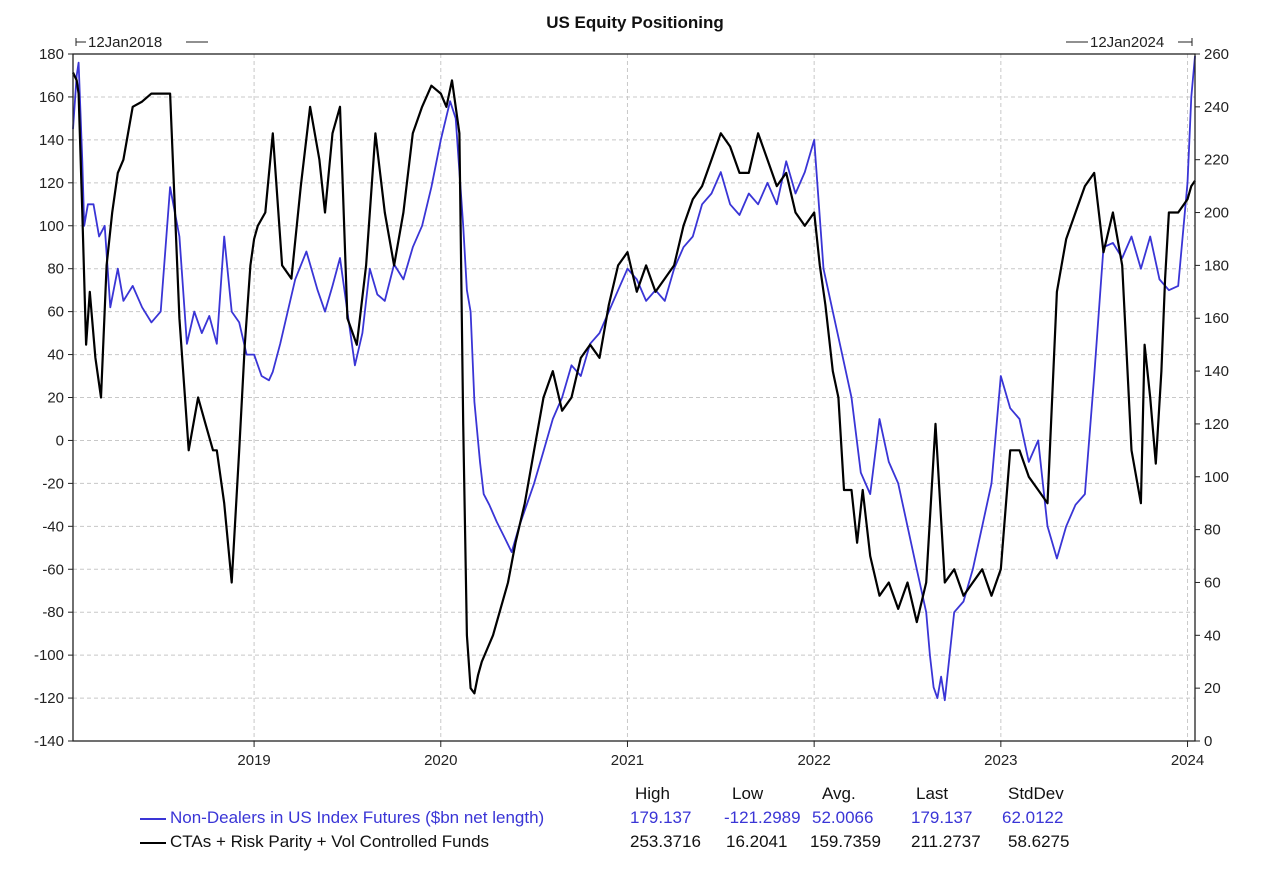  Describe the element at coordinates (1216, 54) in the screenshot. I see `y-right-tick-label: 260` at that location.